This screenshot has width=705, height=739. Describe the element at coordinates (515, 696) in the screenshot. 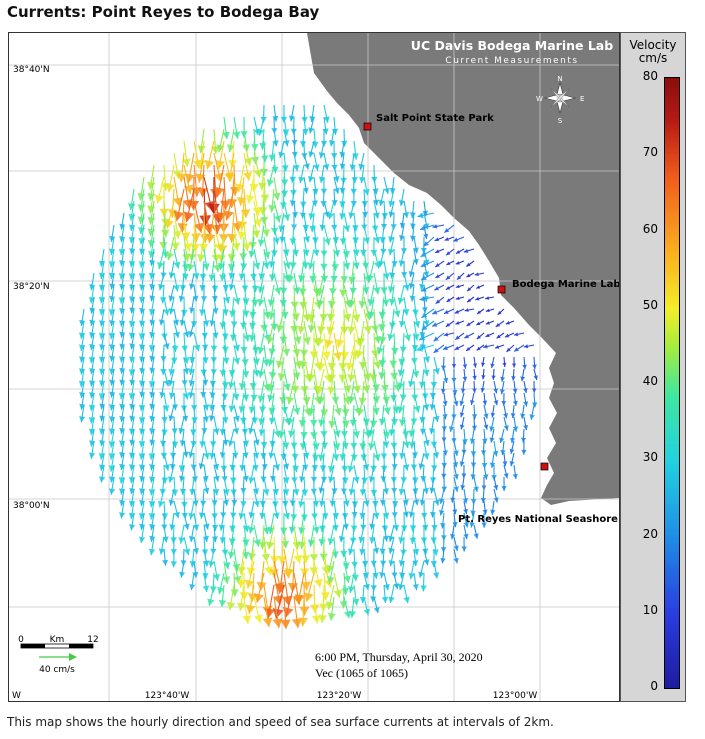

I see `lon-label-123-00: 123°00'W` at that location.